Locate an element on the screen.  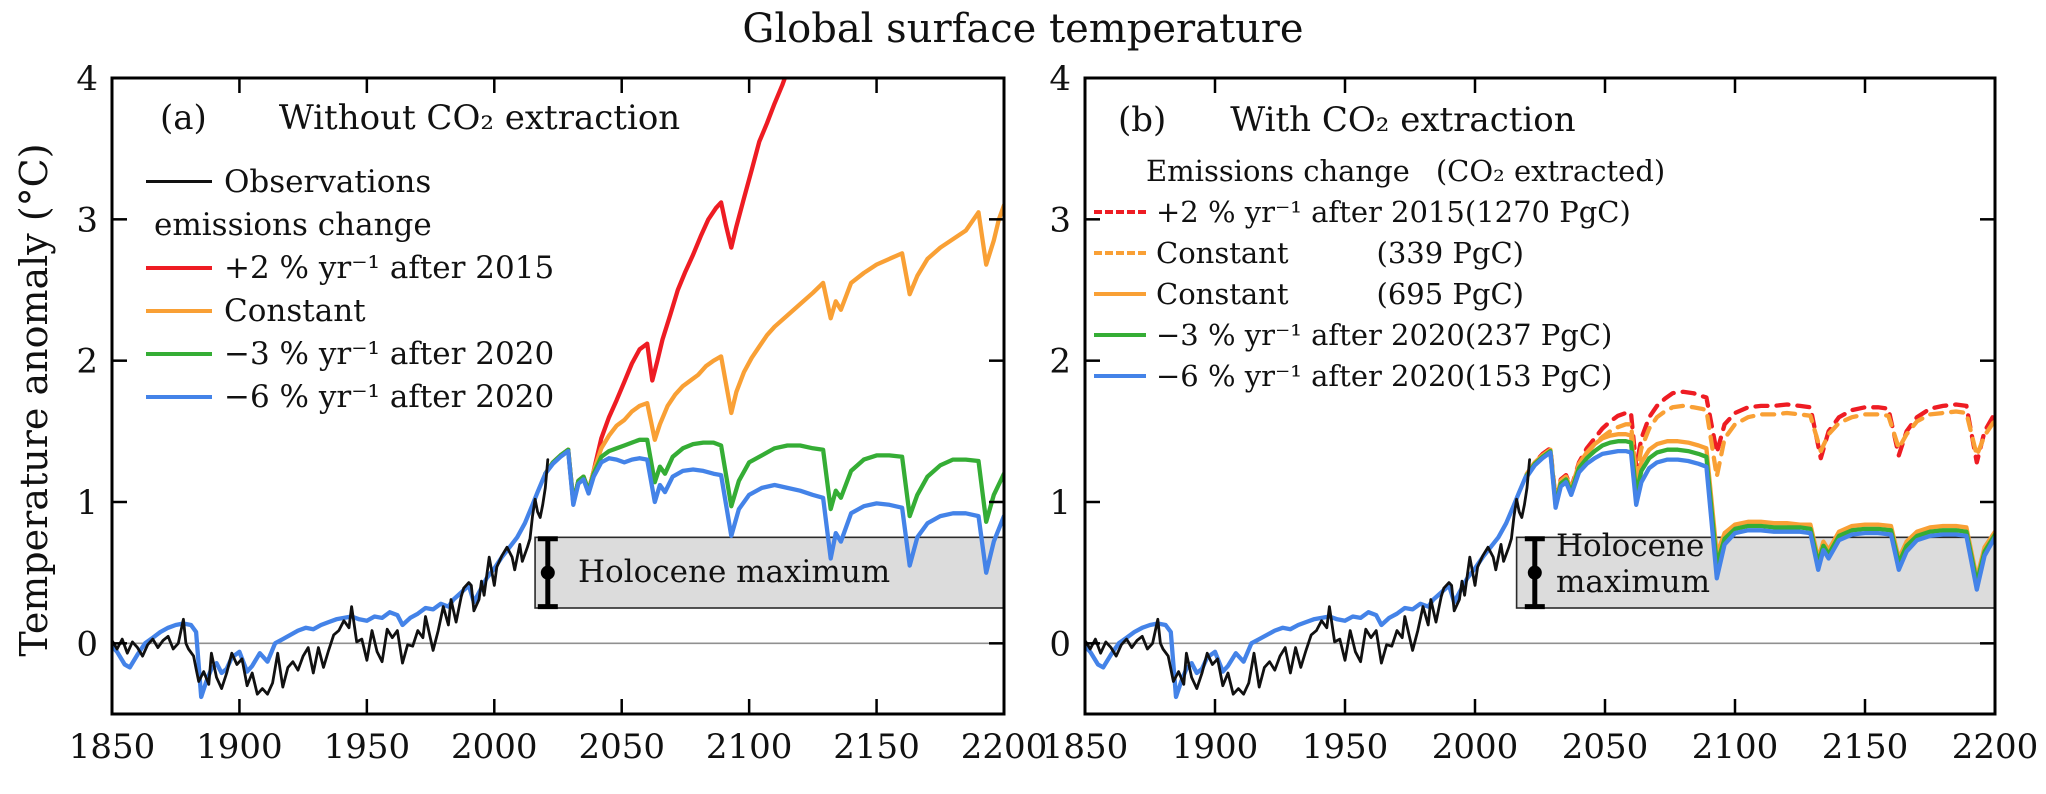
legend-item-minus6_ext: −6 % yr⁻¹ after 2020 (153 PgC) is located at coordinates (1353, 375).